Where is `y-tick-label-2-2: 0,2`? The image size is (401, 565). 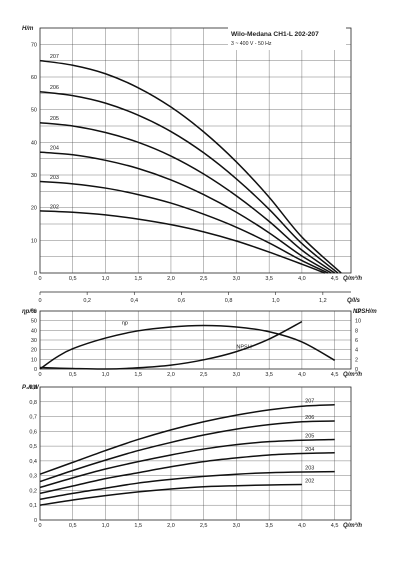 y-tick-label-2-2: 0,2 is located at coordinates (33, 491).